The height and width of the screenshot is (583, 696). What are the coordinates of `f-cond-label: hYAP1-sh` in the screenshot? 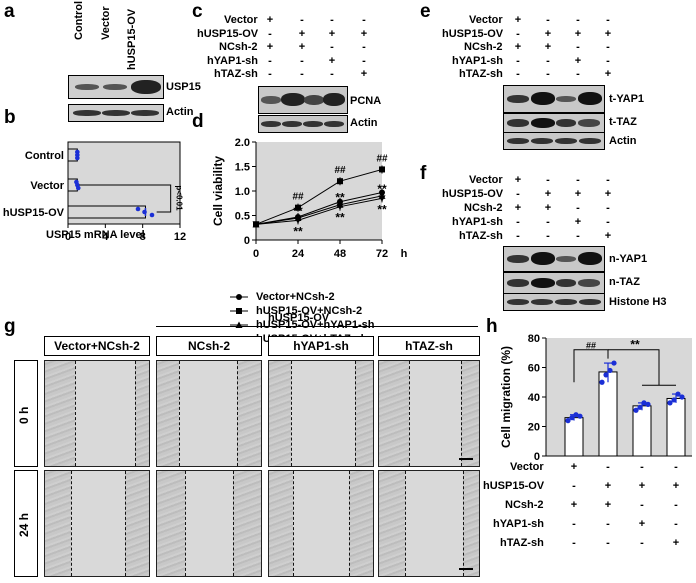 It's located at (477, 222).